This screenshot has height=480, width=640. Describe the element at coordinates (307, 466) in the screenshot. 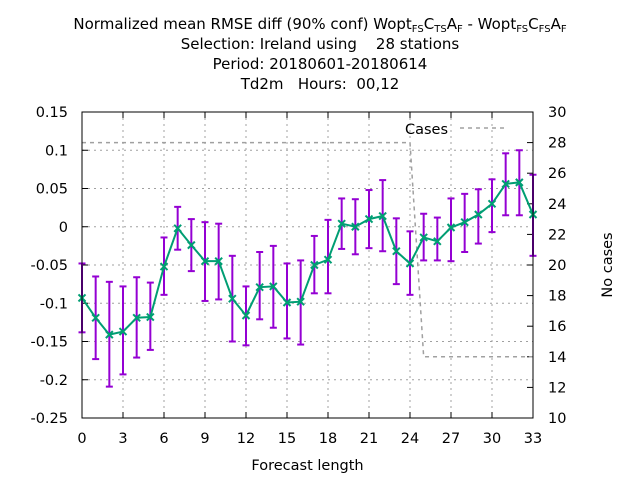

I see `x-axis-label: Forecast length` at that location.